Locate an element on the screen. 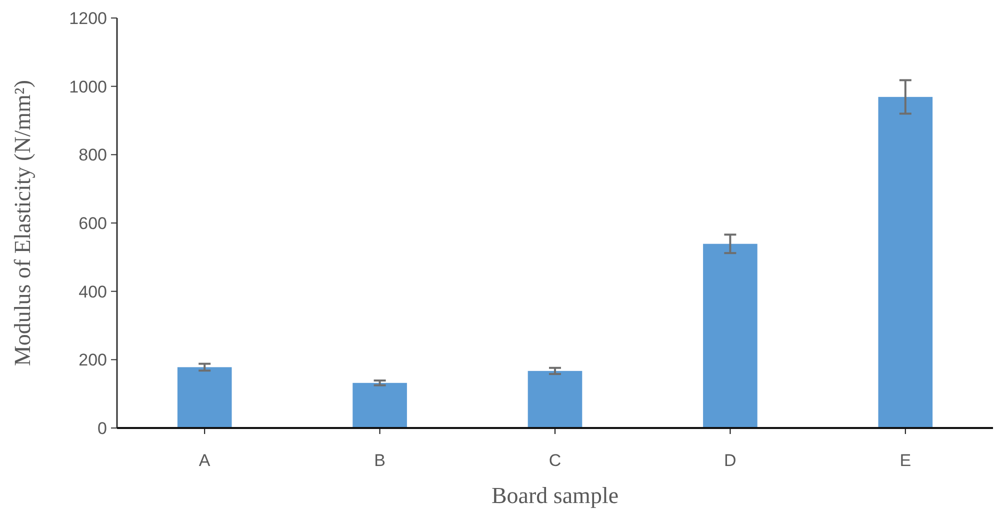  y-tick-label: 600 is located at coordinates (92, 223).